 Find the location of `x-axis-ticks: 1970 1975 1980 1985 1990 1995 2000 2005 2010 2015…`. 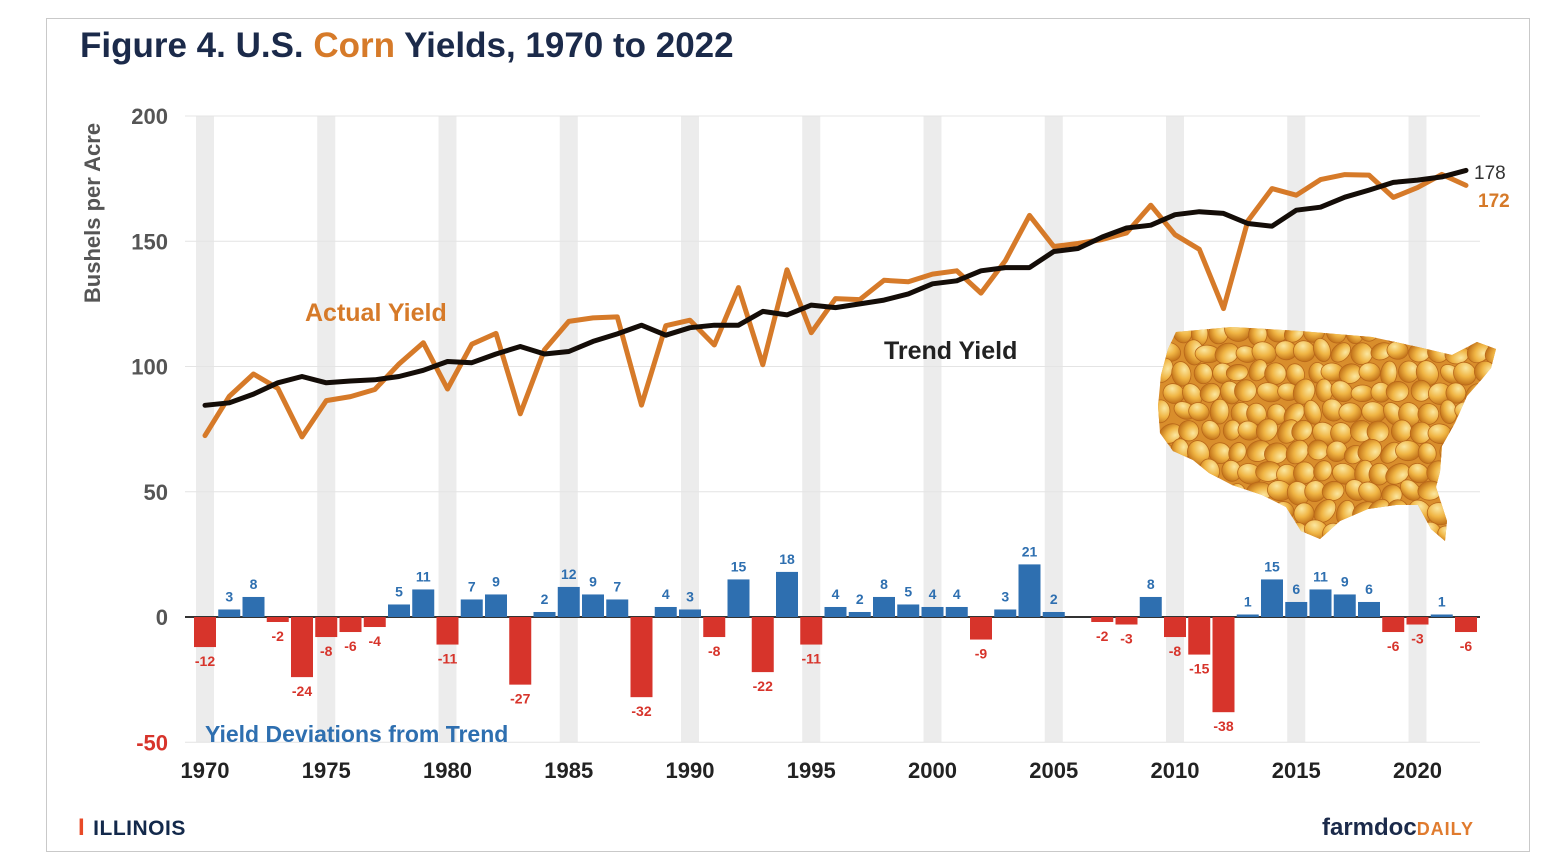

x-axis-ticks: 1970 1975 1980 1985 1990 1995 2000 2005 2010 2015… is located at coordinates (811, 770).